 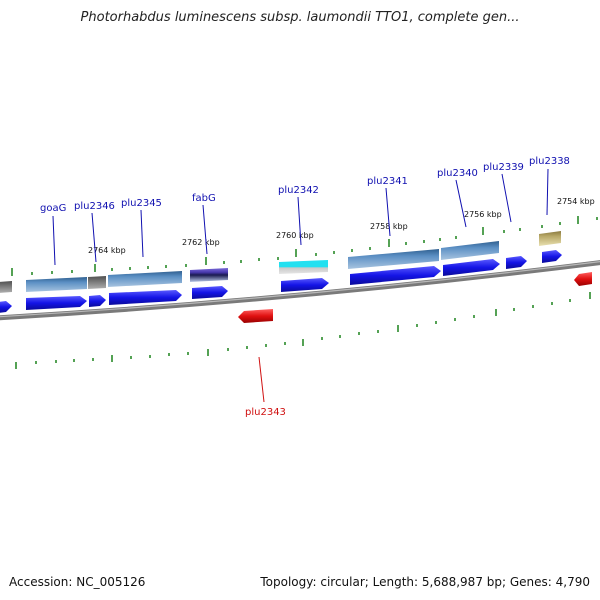 What do you see at coordinates (204, 198) in the screenshot?
I see `gene-label-fabG: fabG` at bounding box center [204, 198].